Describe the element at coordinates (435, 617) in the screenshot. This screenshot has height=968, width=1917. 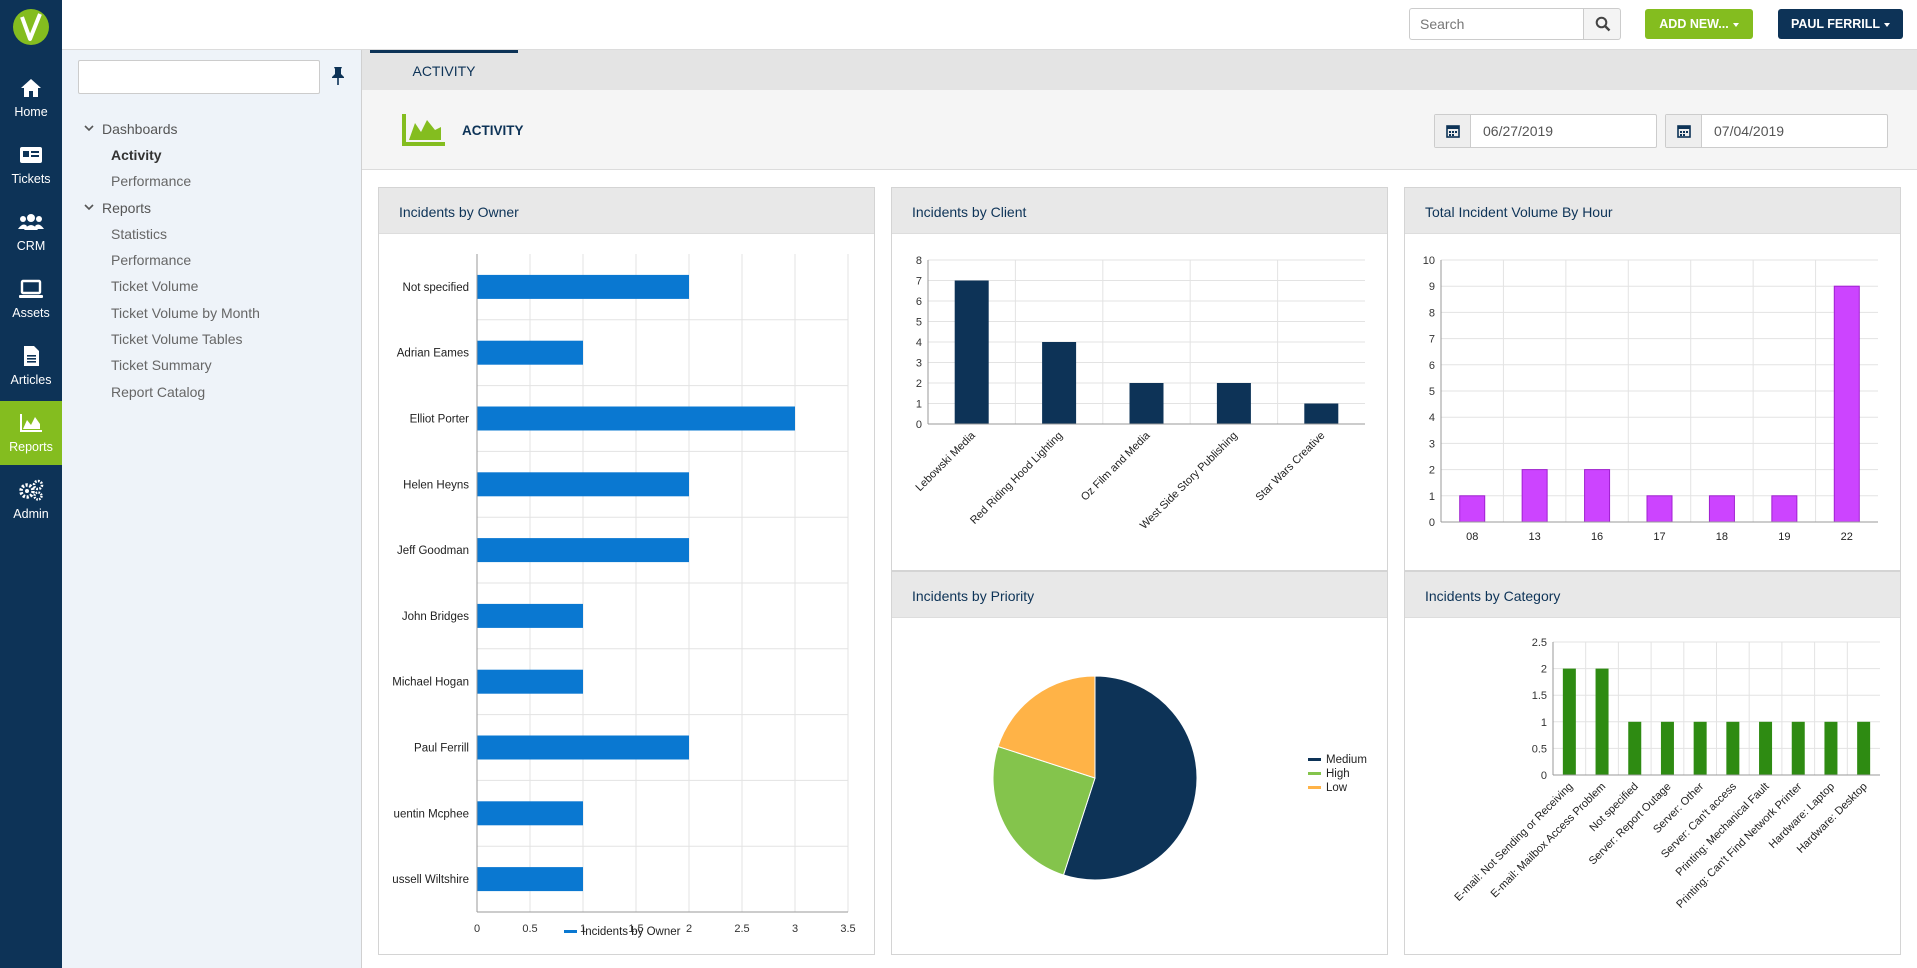
I see `y-category-label: John Bridges` at that location.